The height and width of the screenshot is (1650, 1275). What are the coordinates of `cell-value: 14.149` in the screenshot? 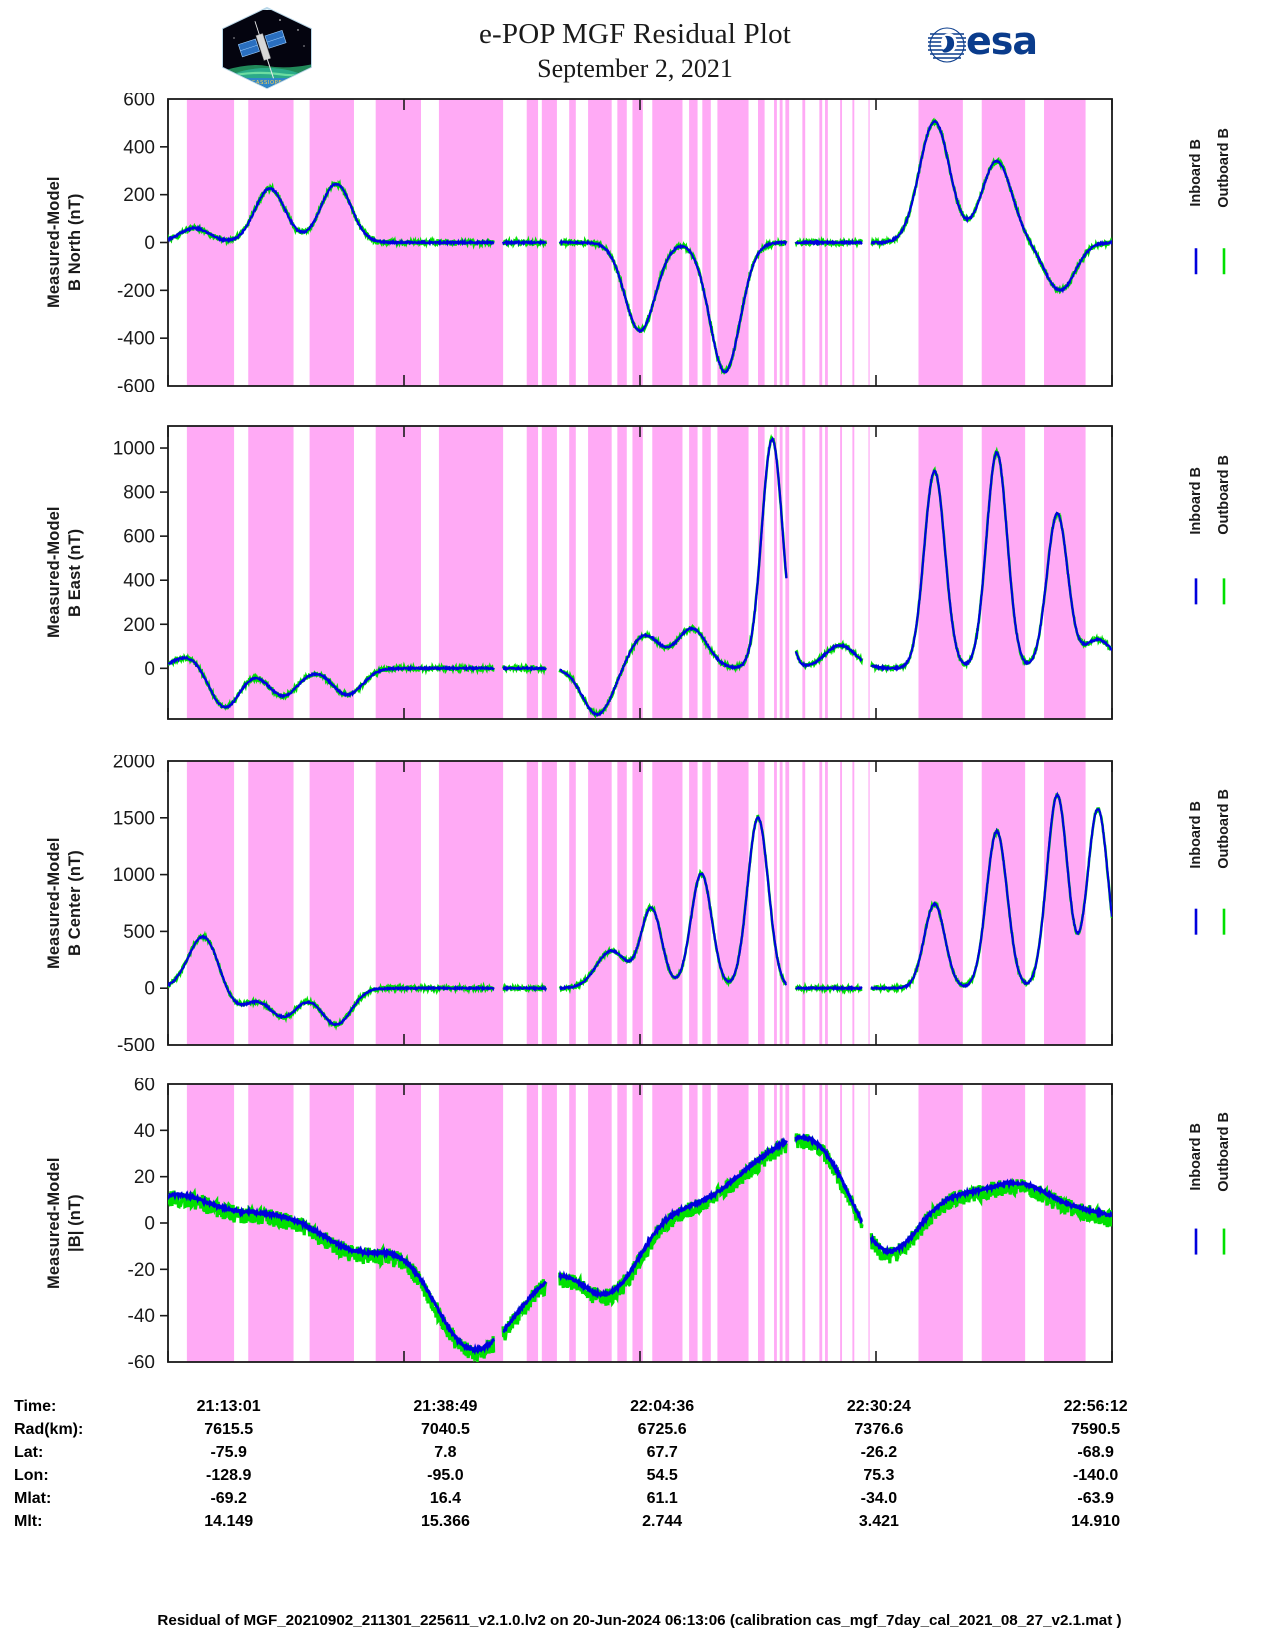 It's located at (229, 1521).